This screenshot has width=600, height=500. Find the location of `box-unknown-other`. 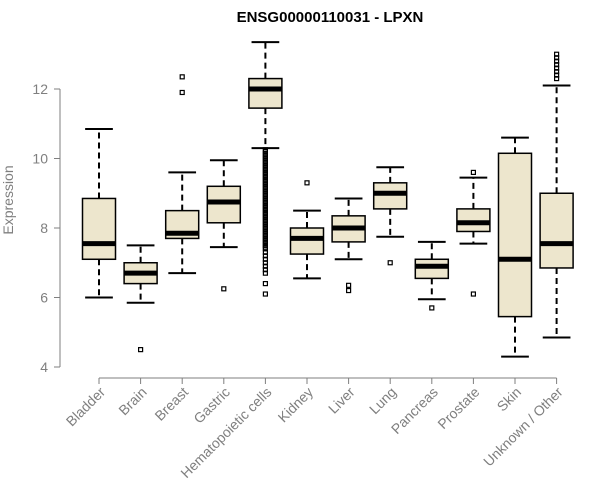

box-unknown-other is located at coordinates (556, 195).